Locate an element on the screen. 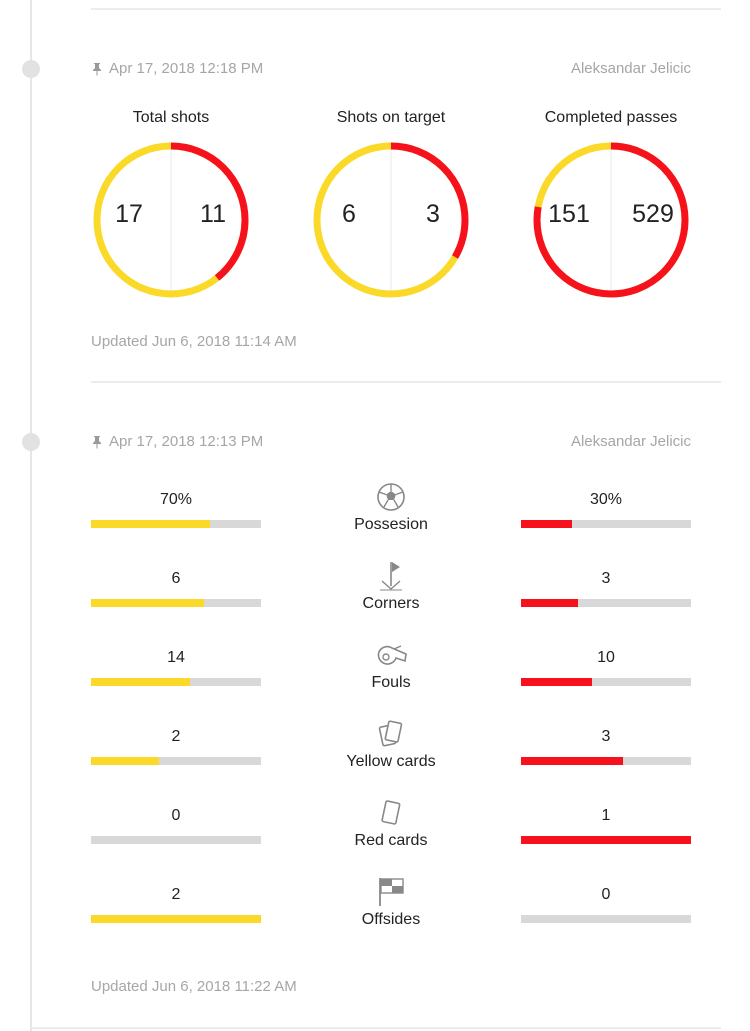 The image size is (750, 1031). stat-label: Fouls is located at coordinates (391, 682).